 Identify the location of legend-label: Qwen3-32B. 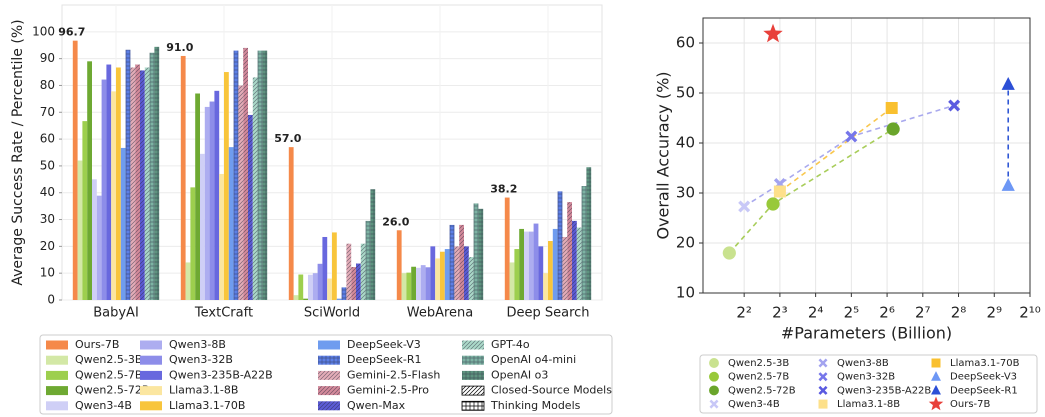
(201, 359).